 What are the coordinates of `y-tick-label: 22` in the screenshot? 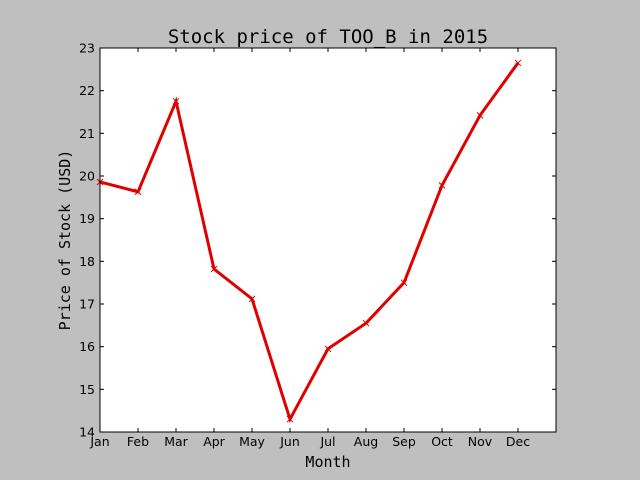 It's located at (87, 90).